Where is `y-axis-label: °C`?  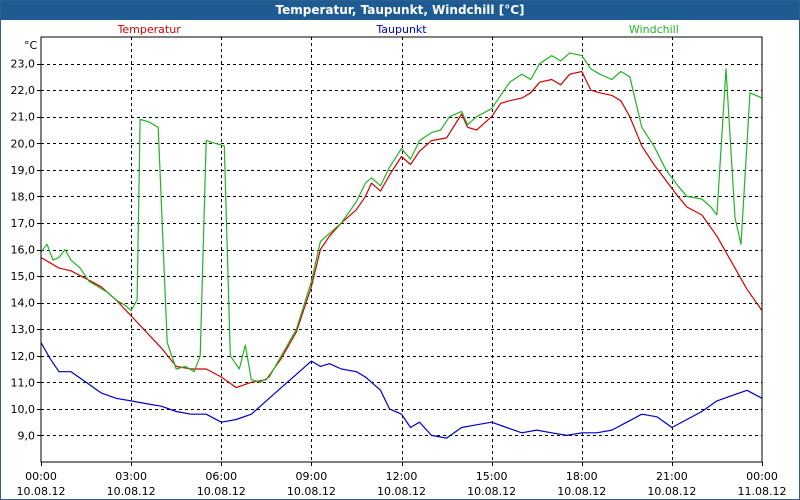
y-axis-label: °C is located at coordinates (31, 45).